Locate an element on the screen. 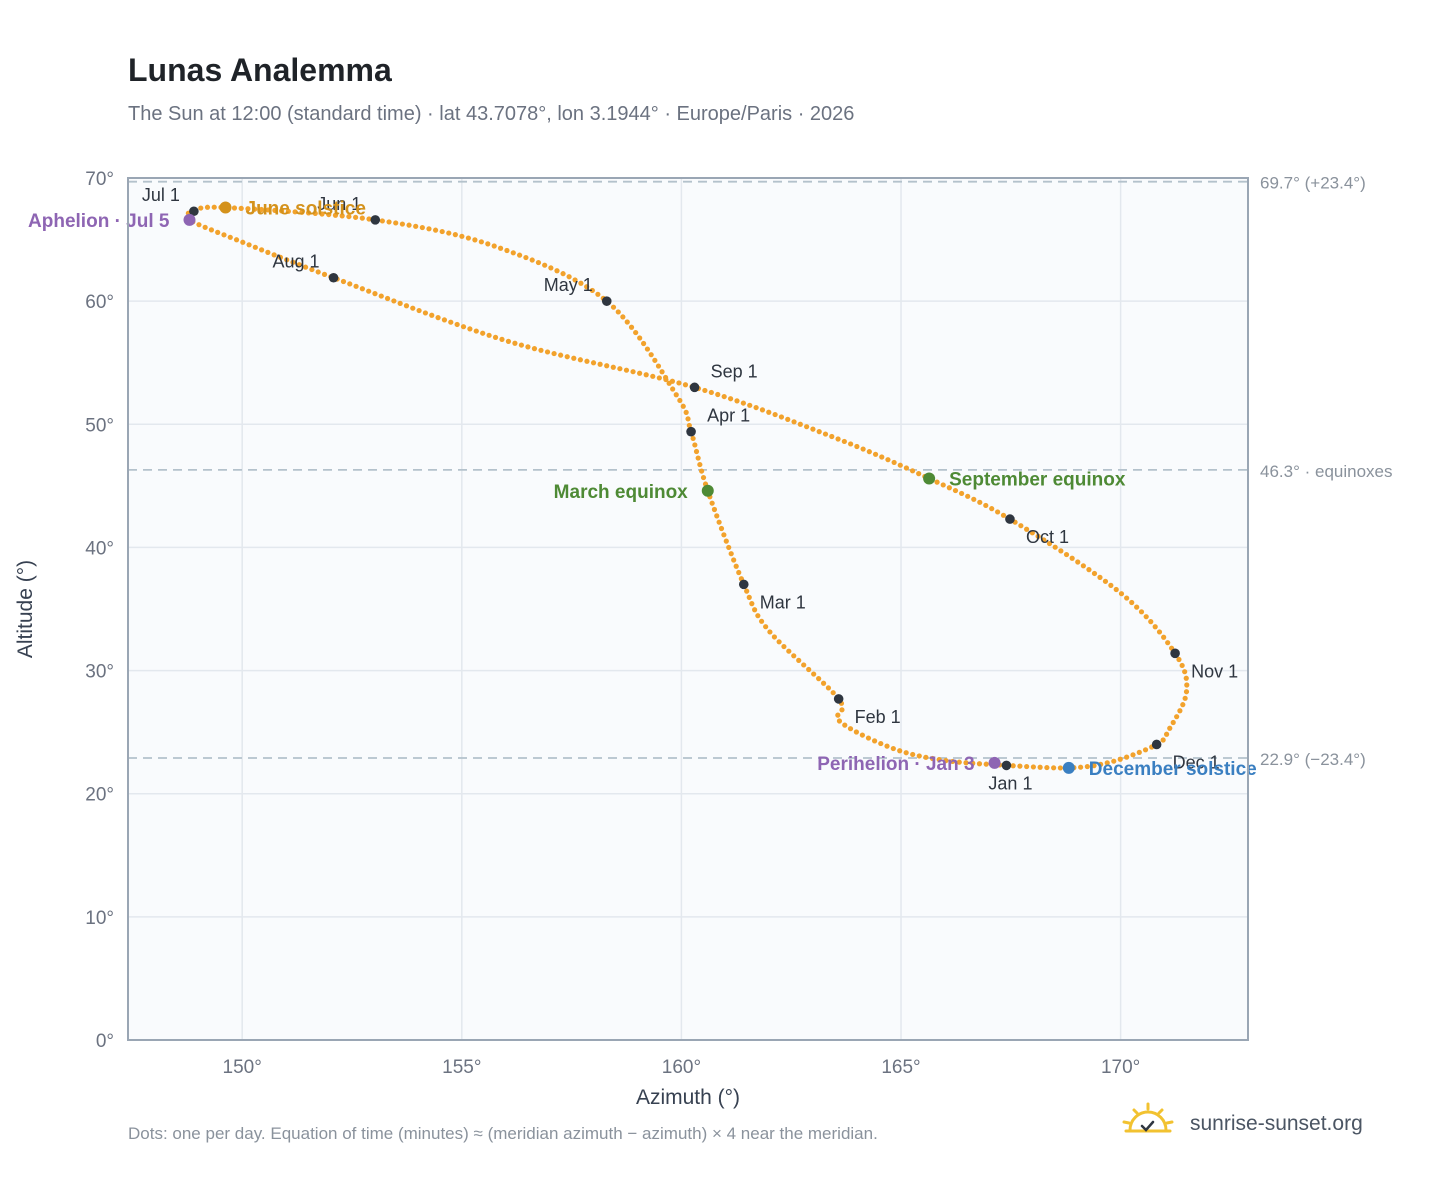  month-marker is located at coordinates (694, 387).